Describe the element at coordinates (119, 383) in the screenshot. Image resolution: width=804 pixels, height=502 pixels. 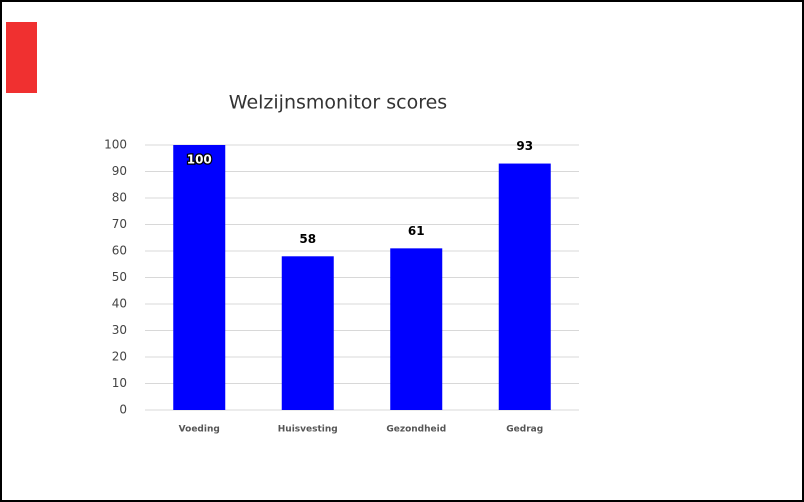
I see `y-tick-label: 10` at that location.